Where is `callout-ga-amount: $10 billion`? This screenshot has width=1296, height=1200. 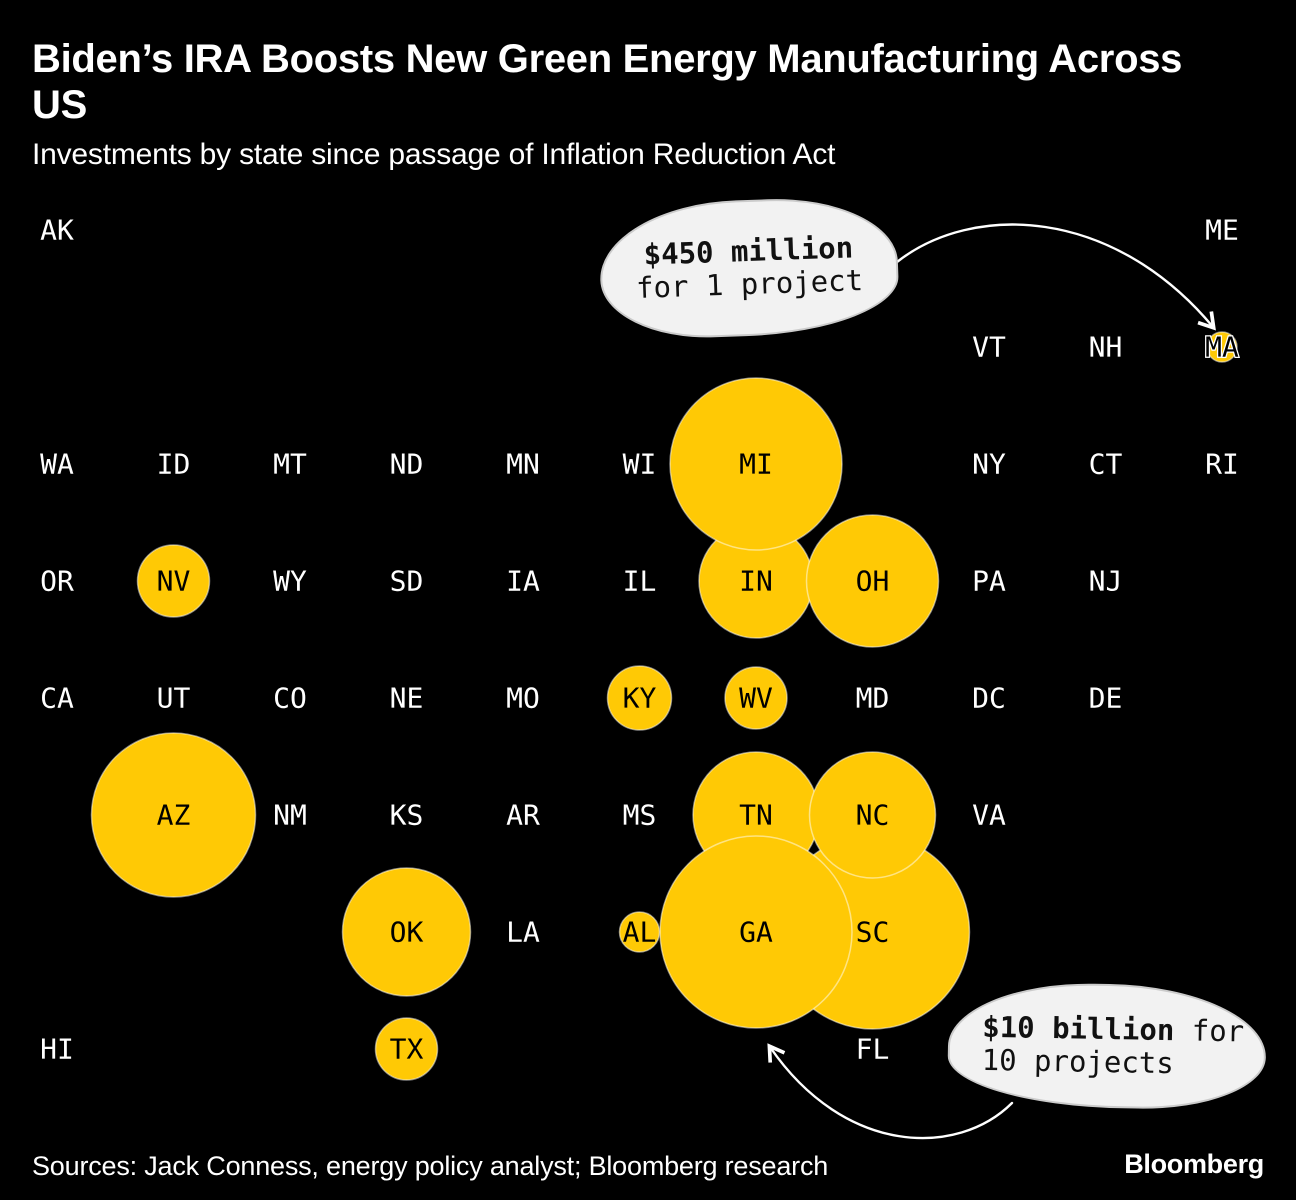
callout-ga-amount: $10 billion is located at coordinates (1078, 1028).